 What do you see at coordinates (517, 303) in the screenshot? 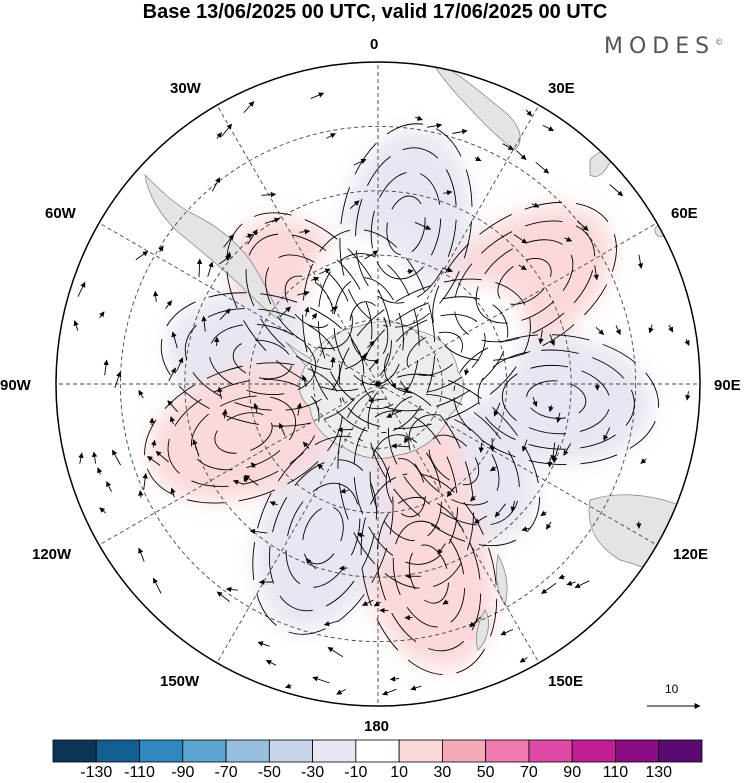
I see `meridian` at bounding box center [517, 303].